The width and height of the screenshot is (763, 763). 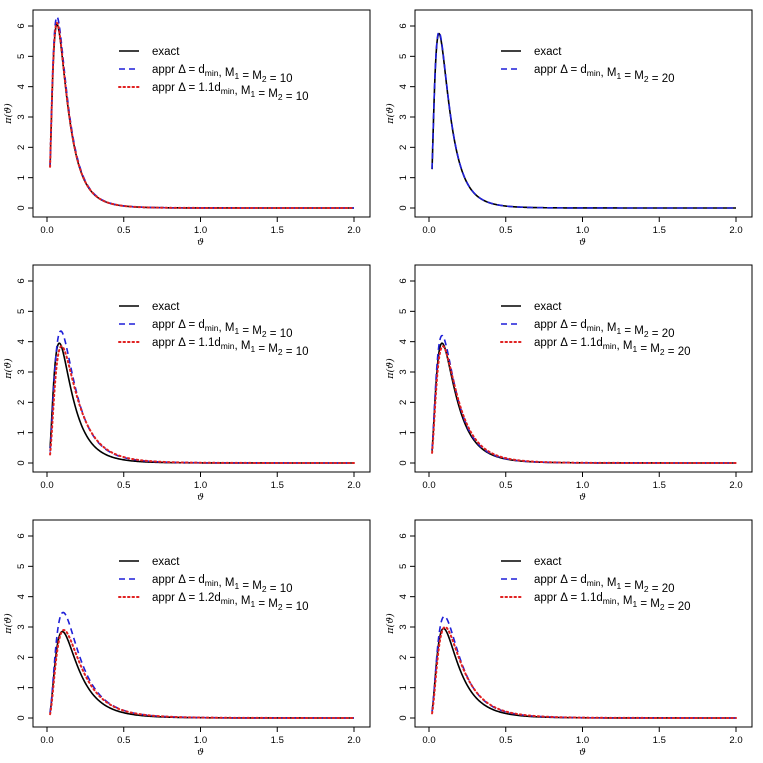 What do you see at coordinates (186, 598) in the screenshot?
I see `legend-text-part: appr Δ = 1.2d` at bounding box center [186, 598].